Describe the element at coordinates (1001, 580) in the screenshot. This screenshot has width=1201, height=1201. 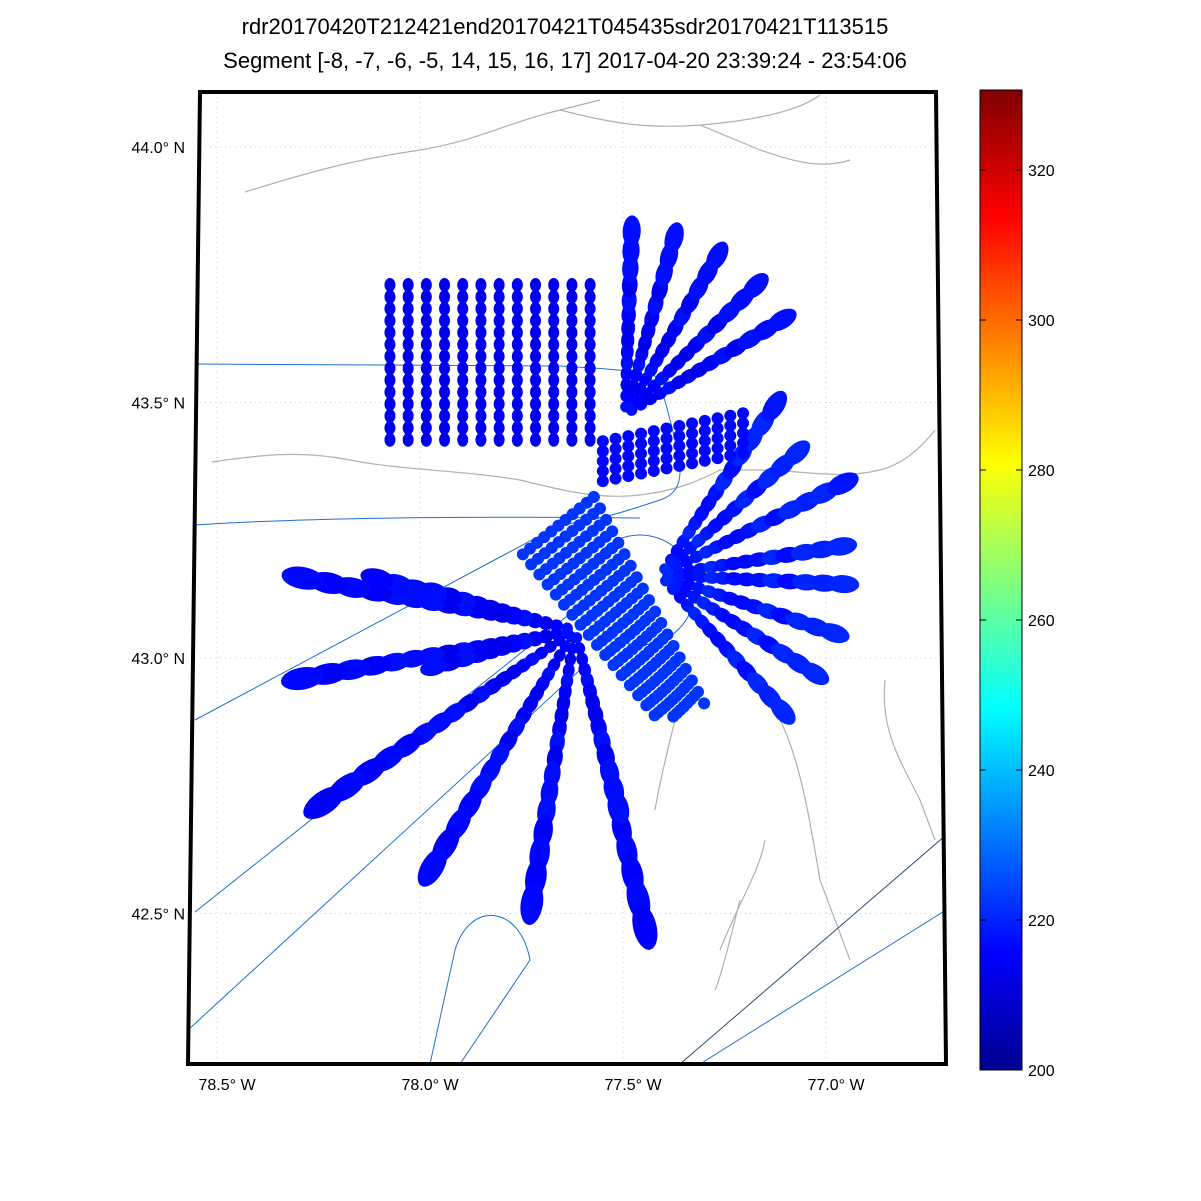
I see `colorbar` at that location.